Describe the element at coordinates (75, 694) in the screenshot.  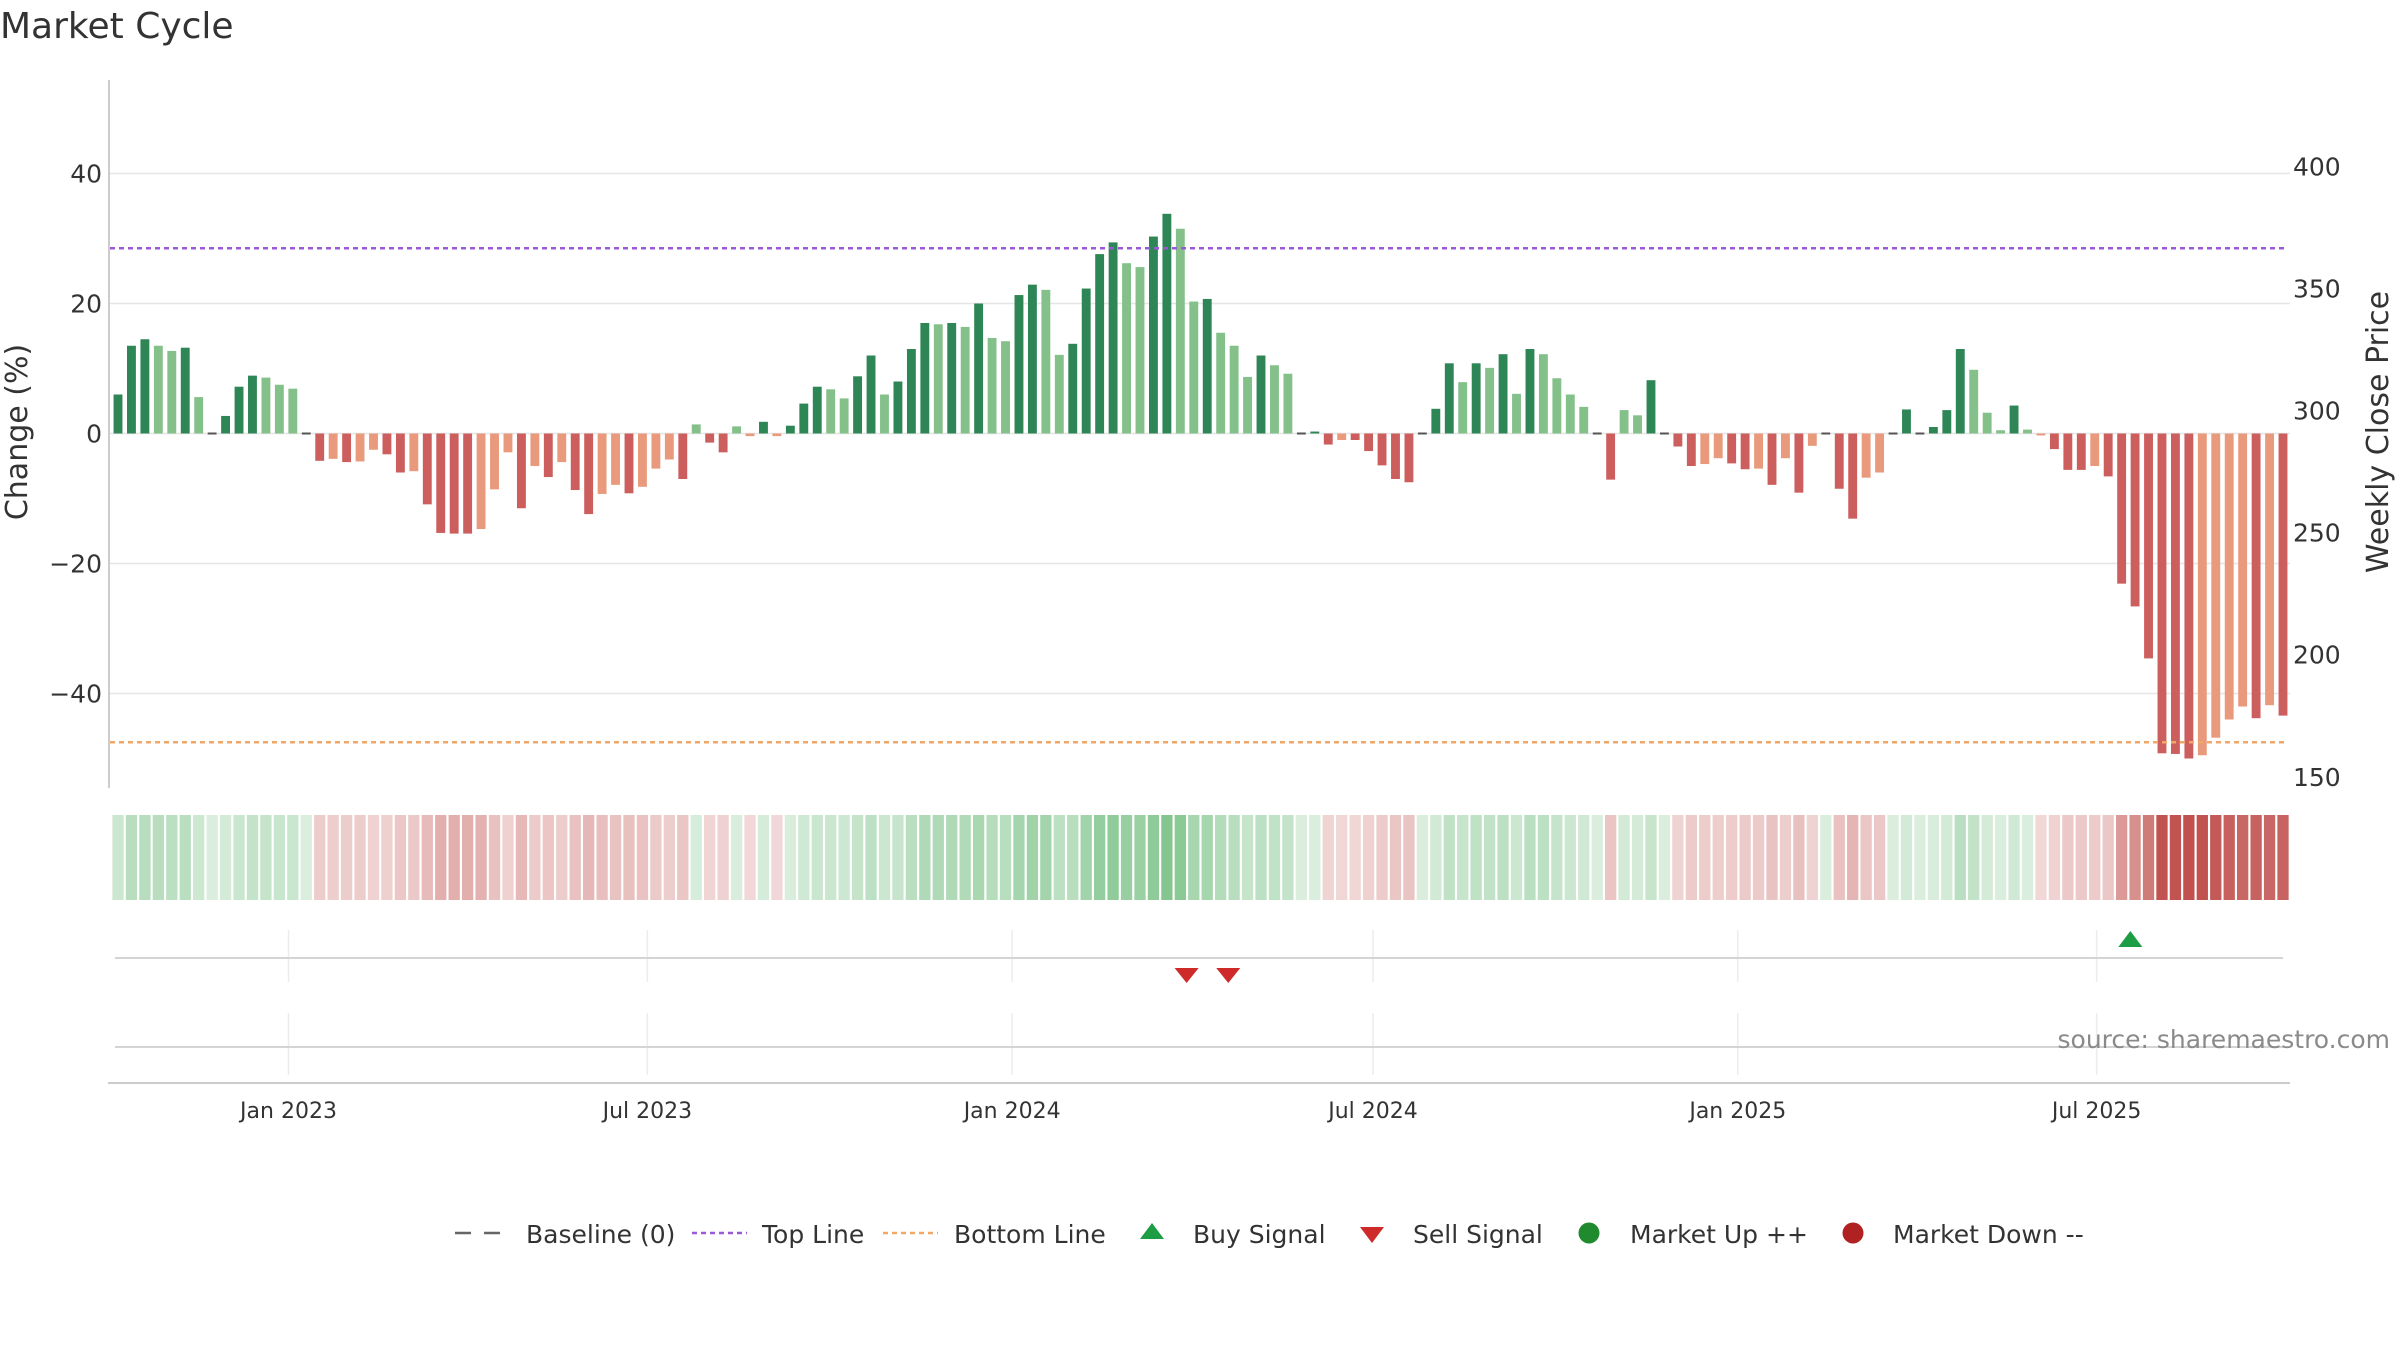
I see `y-tick-label: −40` at that location.